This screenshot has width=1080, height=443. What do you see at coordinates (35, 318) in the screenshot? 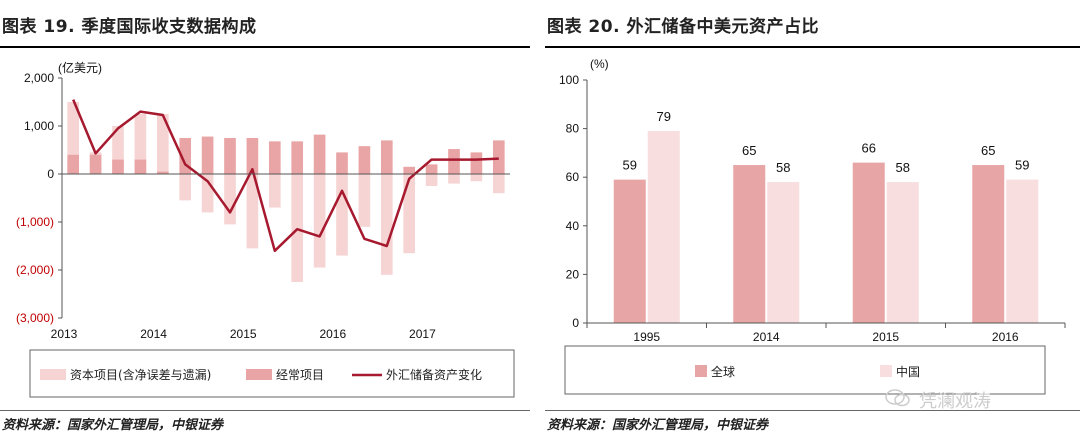
I see `left-y-tick-label: (3,000)` at bounding box center [35, 318].